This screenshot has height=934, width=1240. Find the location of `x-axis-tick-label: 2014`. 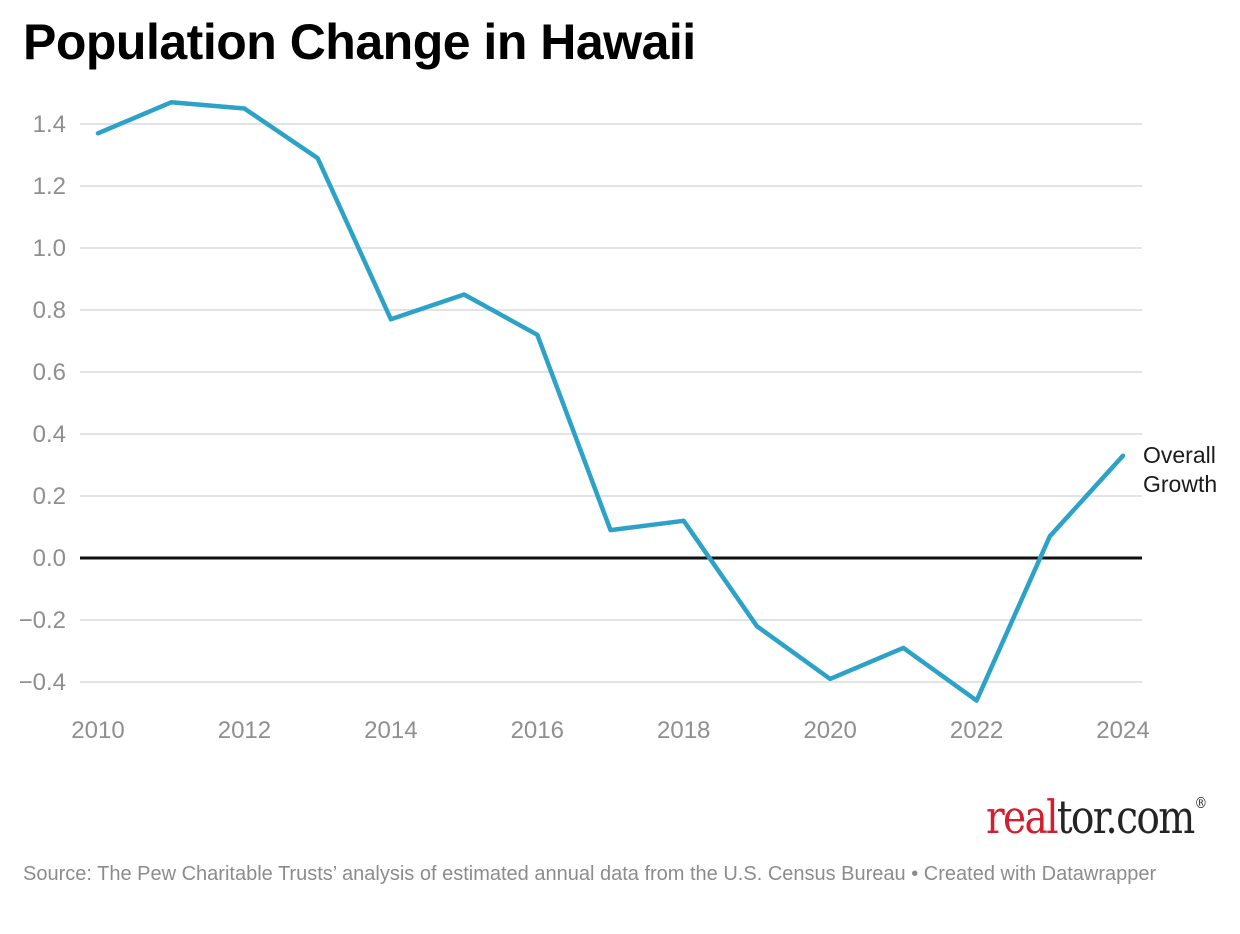

x-axis-tick-label: 2014 is located at coordinates (390, 730).